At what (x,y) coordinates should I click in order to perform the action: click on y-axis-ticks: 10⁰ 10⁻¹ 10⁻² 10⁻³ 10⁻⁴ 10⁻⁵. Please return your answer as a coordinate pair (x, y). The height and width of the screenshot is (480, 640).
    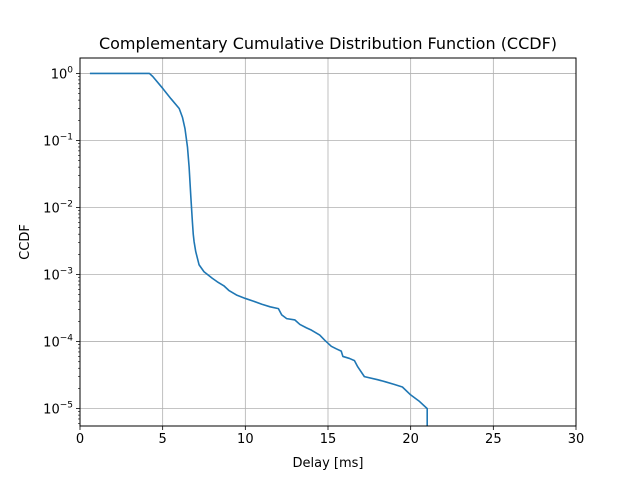
    Looking at the image, I should click on (61, 244).